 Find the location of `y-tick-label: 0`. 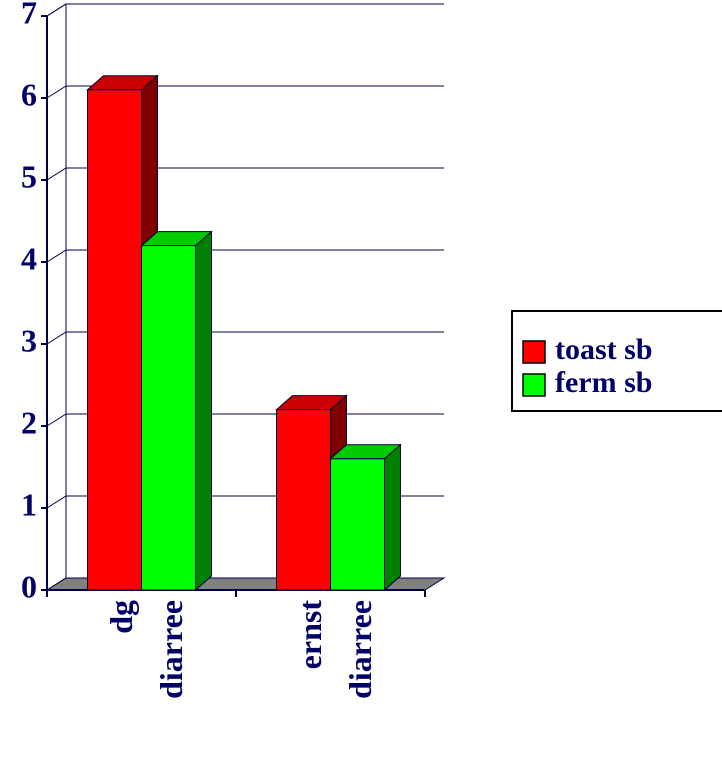

y-tick-label: 0 is located at coordinates (29, 586).